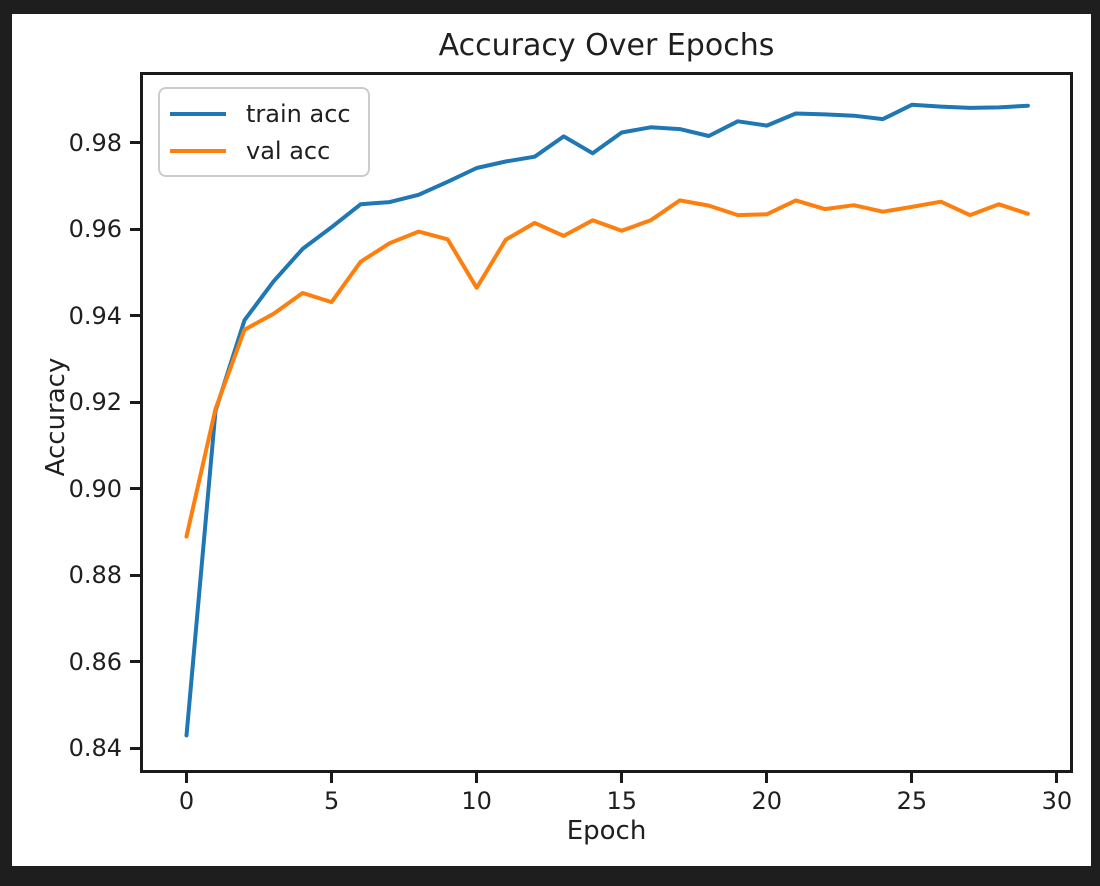 Image resolution: width=1100 pixels, height=886 pixels. Describe the element at coordinates (198, 113) in the screenshot. I see `train-acc-line-swatch` at that location.